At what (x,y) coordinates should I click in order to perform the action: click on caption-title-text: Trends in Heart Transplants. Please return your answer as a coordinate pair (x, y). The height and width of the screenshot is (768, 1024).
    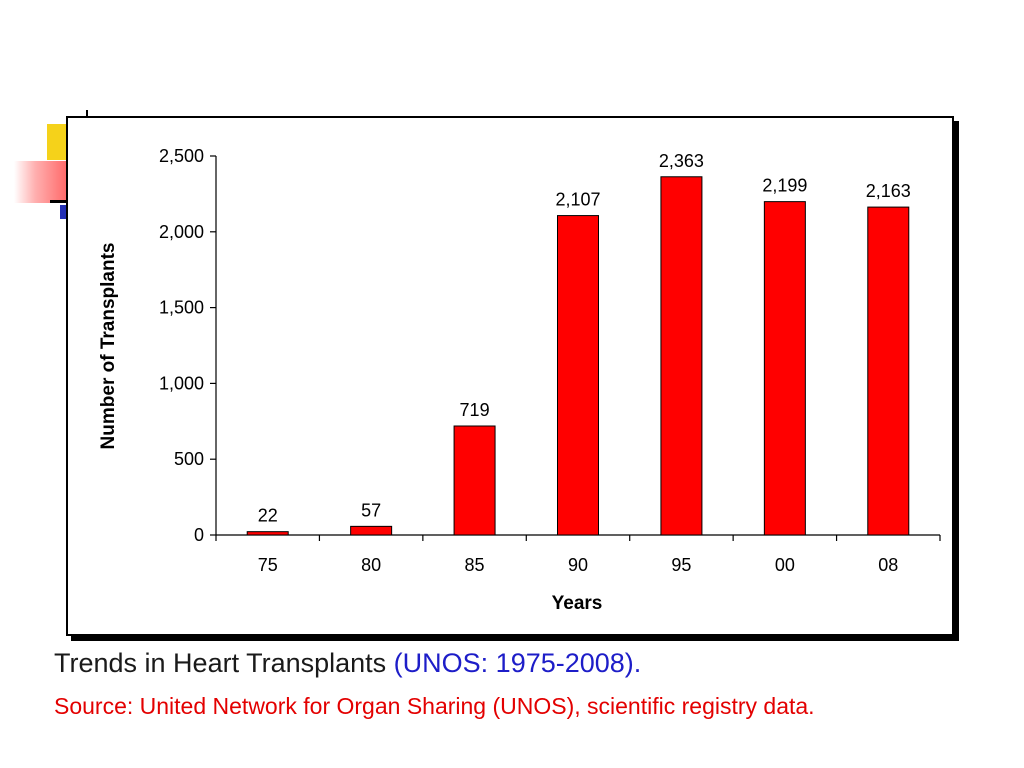
    Looking at the image, I should click on (220, 663).